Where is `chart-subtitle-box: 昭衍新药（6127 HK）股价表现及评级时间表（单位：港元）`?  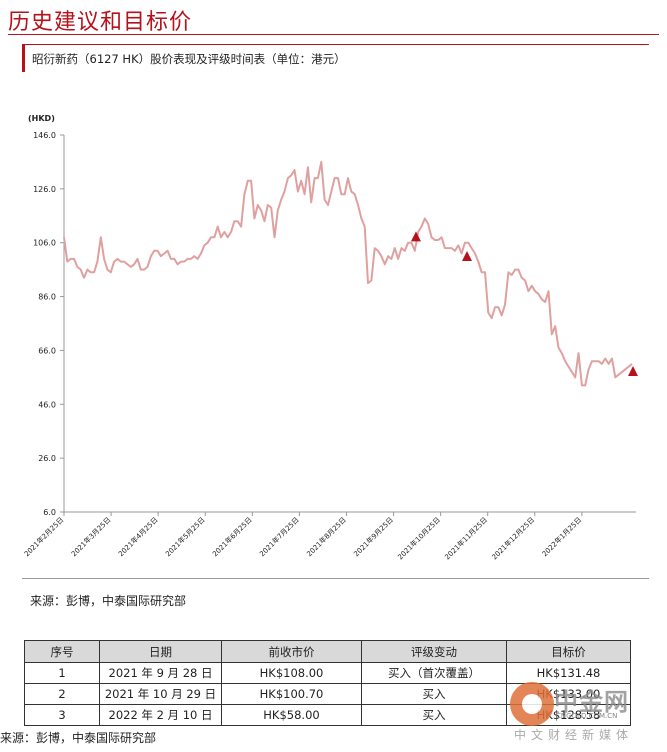 chart-subtitle-box: 昭衍新药（6127 HK）股价表现及评级时间表（单位：港元） is located at coordinates (335, 58).